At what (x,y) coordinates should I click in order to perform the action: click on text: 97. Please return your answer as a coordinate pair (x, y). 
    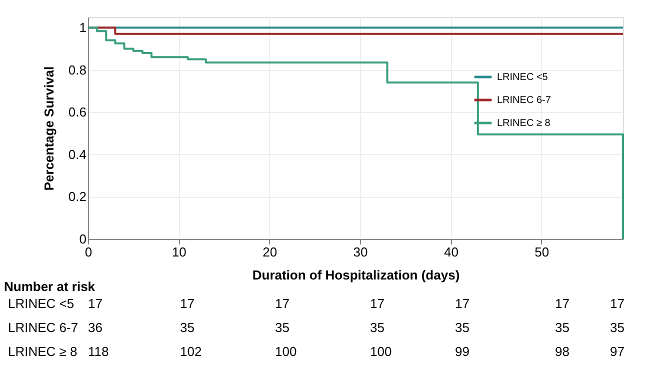
    Looking at the image, I should click on (617, 351).